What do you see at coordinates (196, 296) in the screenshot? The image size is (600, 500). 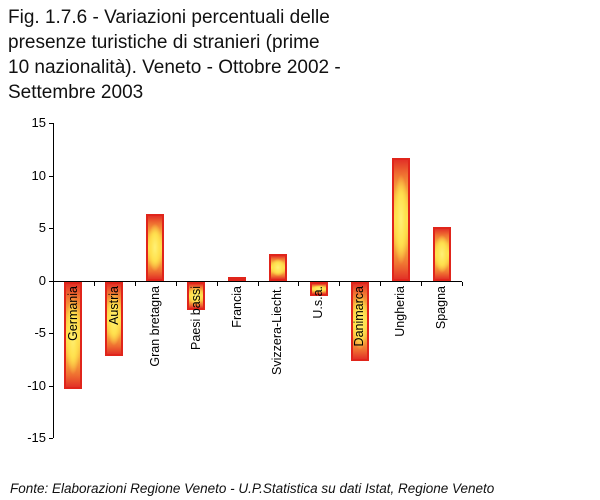 I see `bar-paesi-bassi` at bounding box center [196, 296].